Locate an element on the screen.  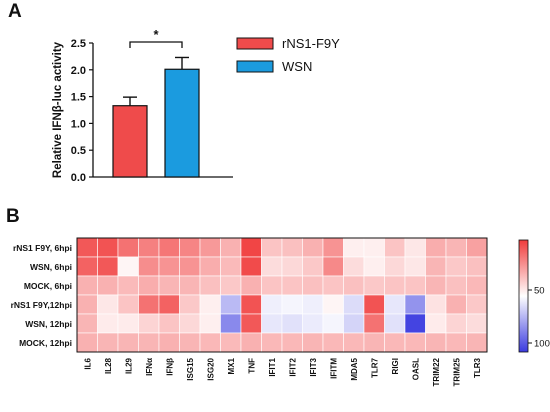
column-label: IFNα is located at coordinates (149, 367).